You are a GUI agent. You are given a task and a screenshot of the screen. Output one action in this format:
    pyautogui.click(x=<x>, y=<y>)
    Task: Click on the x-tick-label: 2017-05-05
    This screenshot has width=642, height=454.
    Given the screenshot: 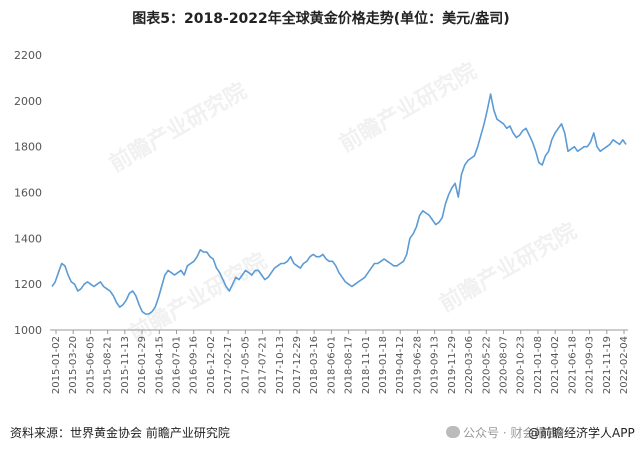 What is the action you would take?
    pyautogui.click(x=245, y=365)
    